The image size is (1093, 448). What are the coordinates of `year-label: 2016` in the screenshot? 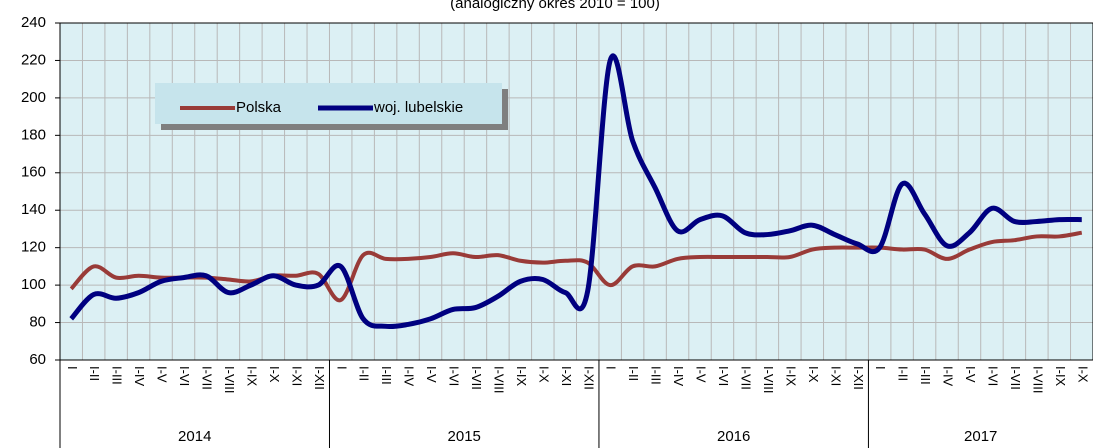 It's located at (733, 436).